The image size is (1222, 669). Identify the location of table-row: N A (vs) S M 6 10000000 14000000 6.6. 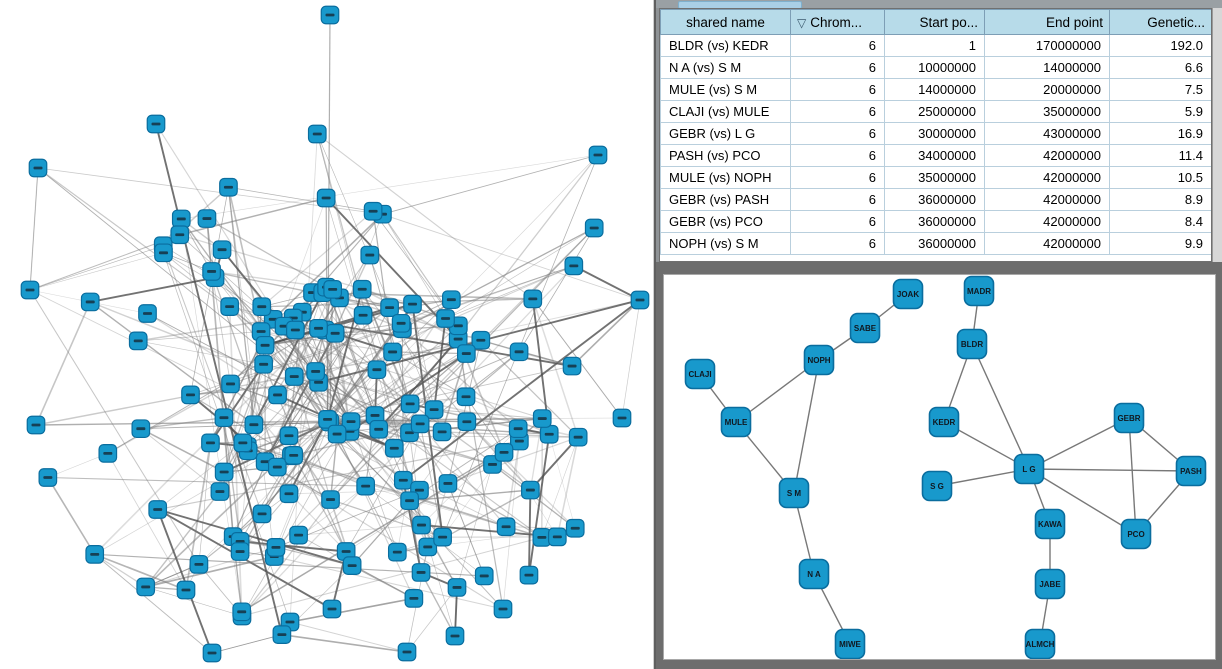
(935, 67).